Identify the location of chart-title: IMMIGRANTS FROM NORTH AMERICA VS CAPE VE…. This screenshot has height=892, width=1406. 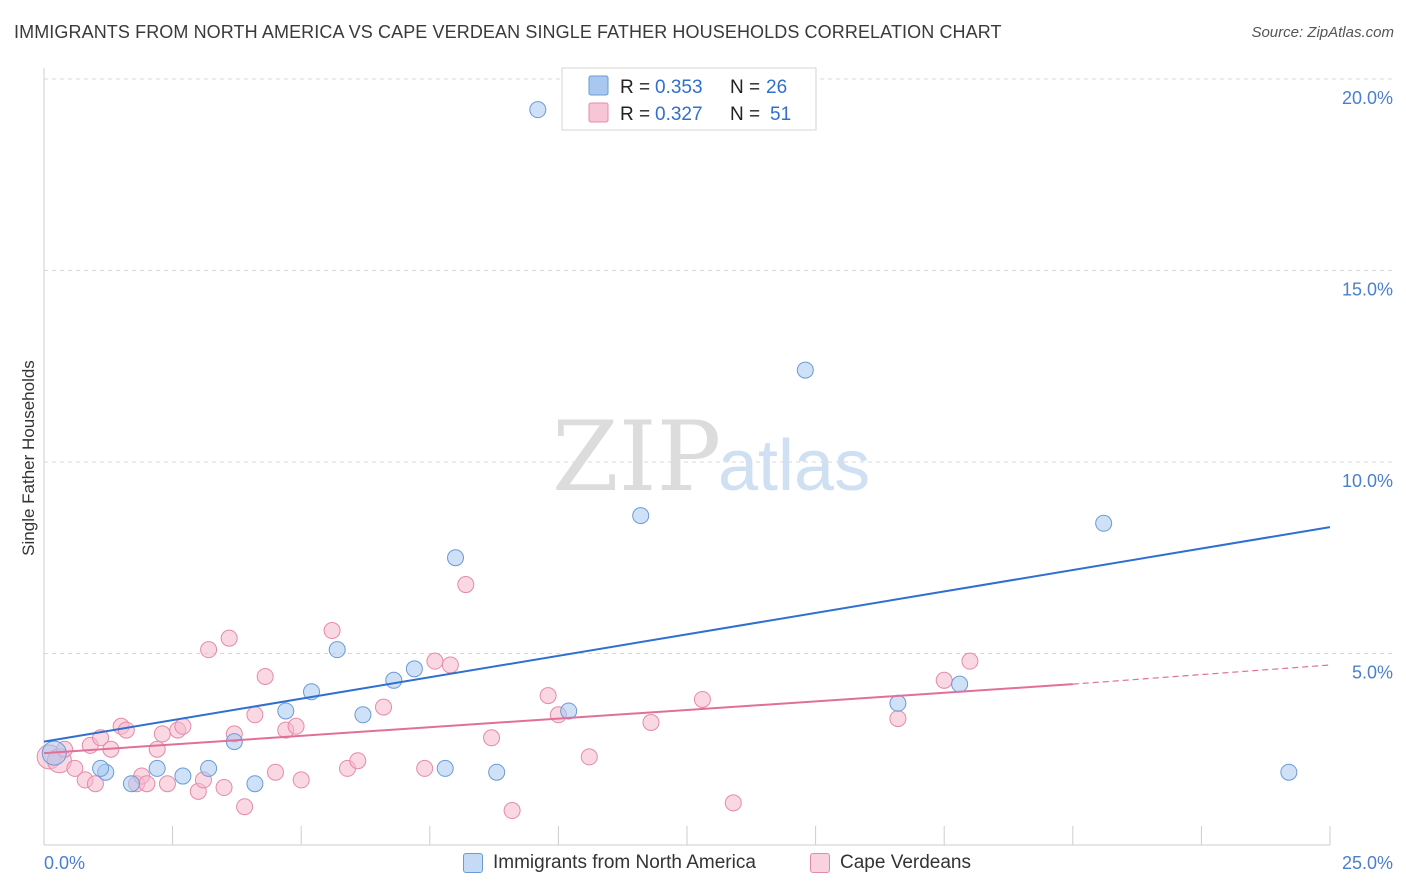
(508, 32).